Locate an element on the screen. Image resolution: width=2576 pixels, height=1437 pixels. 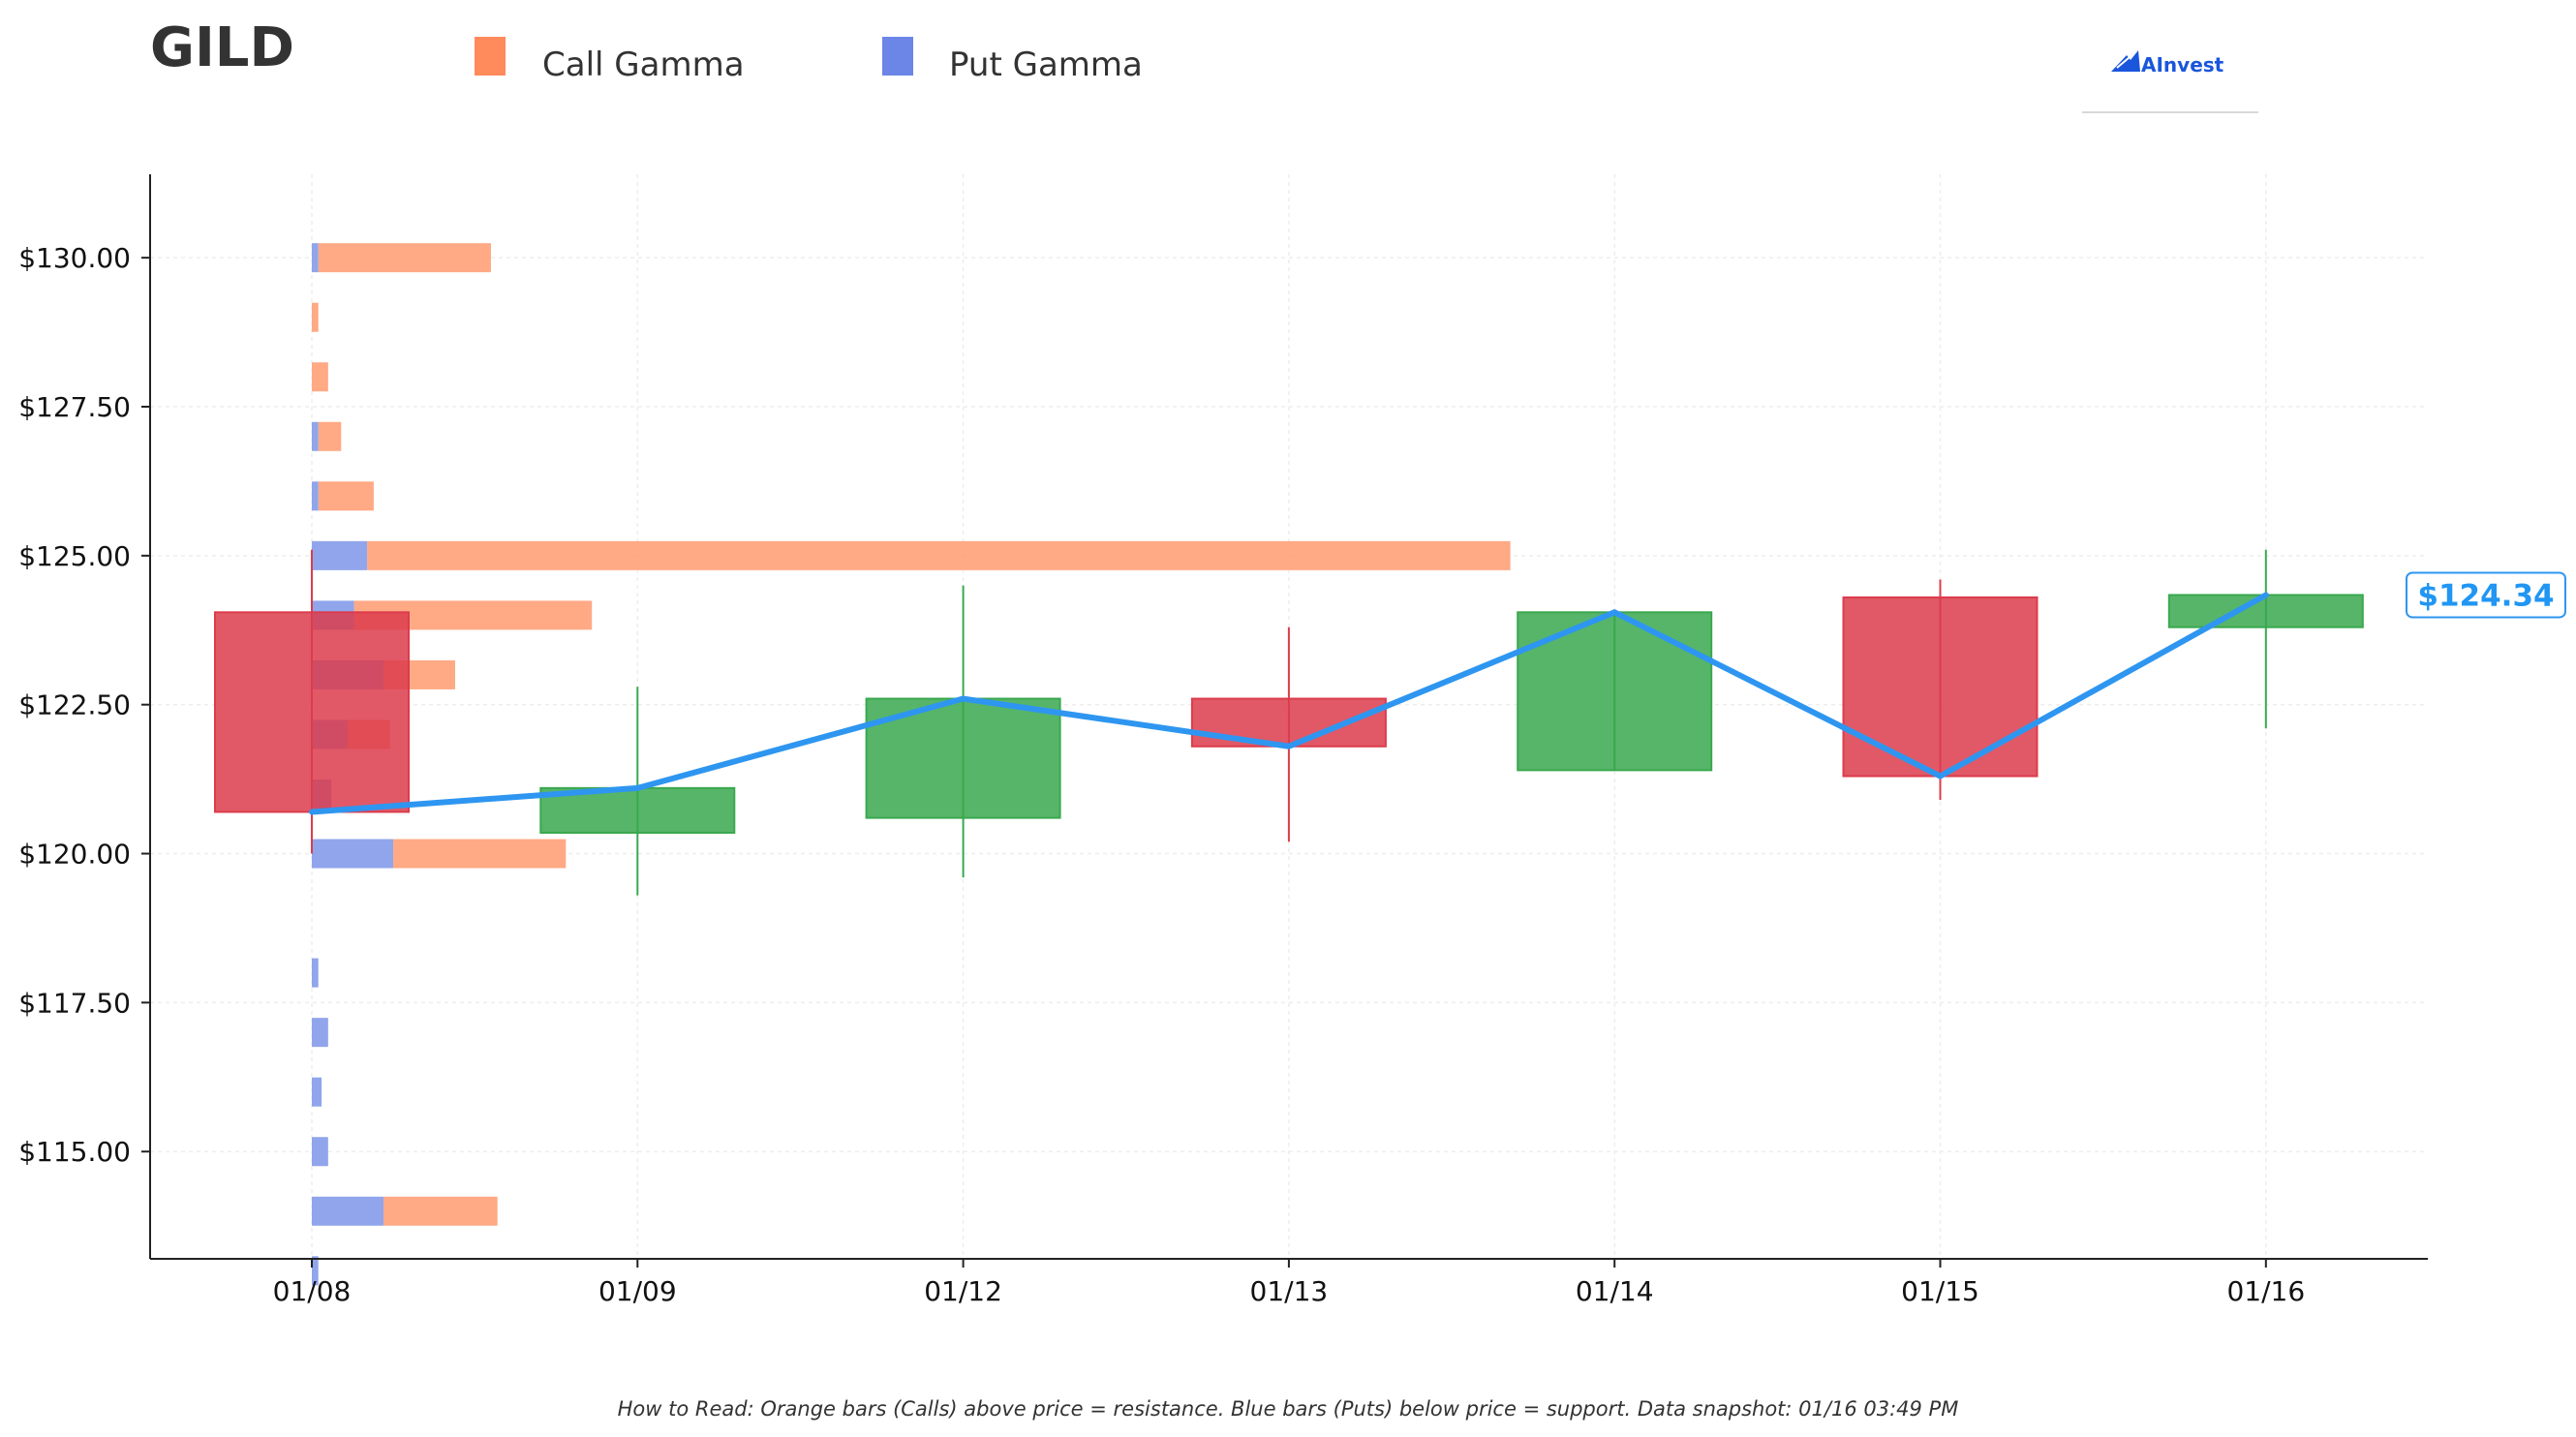
brand-logo: AInvest is located at coordinates (2170, 82).